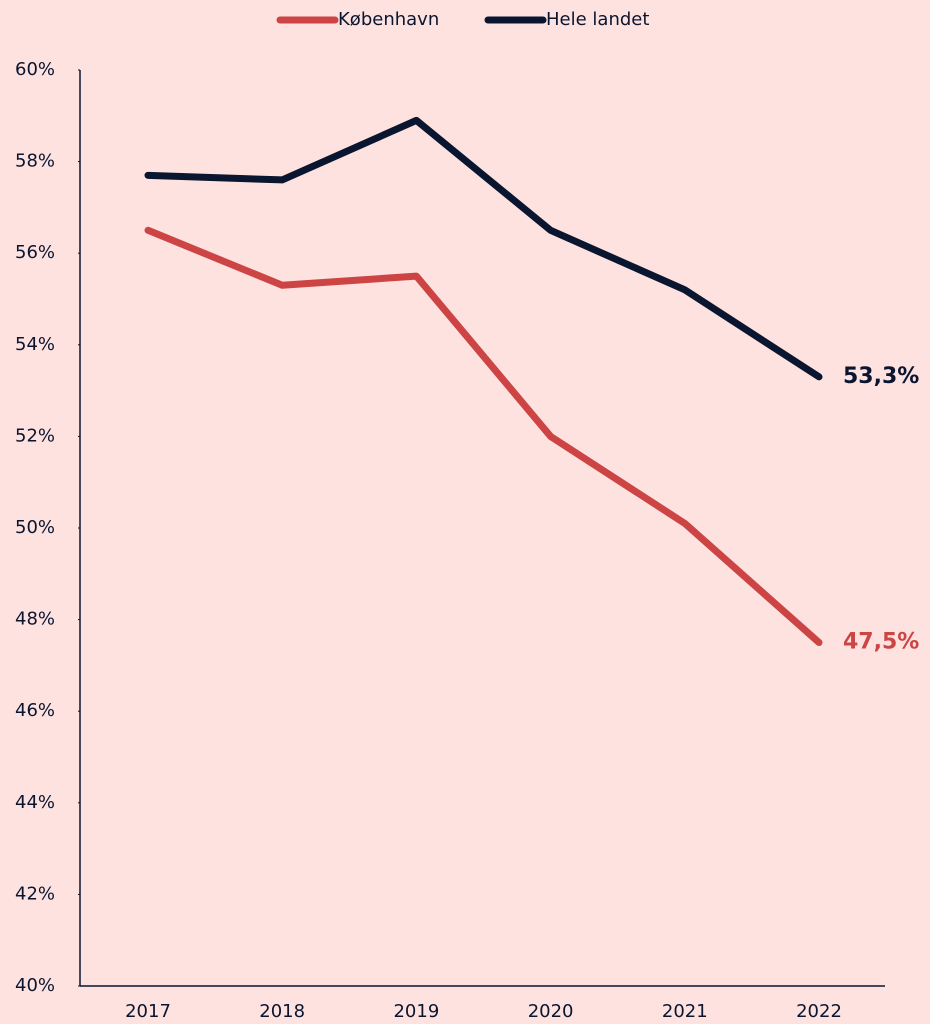 The height and width of the screenshot is (1024, 930). Describe the element at coordinates (881, 376) in the screenshot. I see `data-label: 53,3%` at that location.